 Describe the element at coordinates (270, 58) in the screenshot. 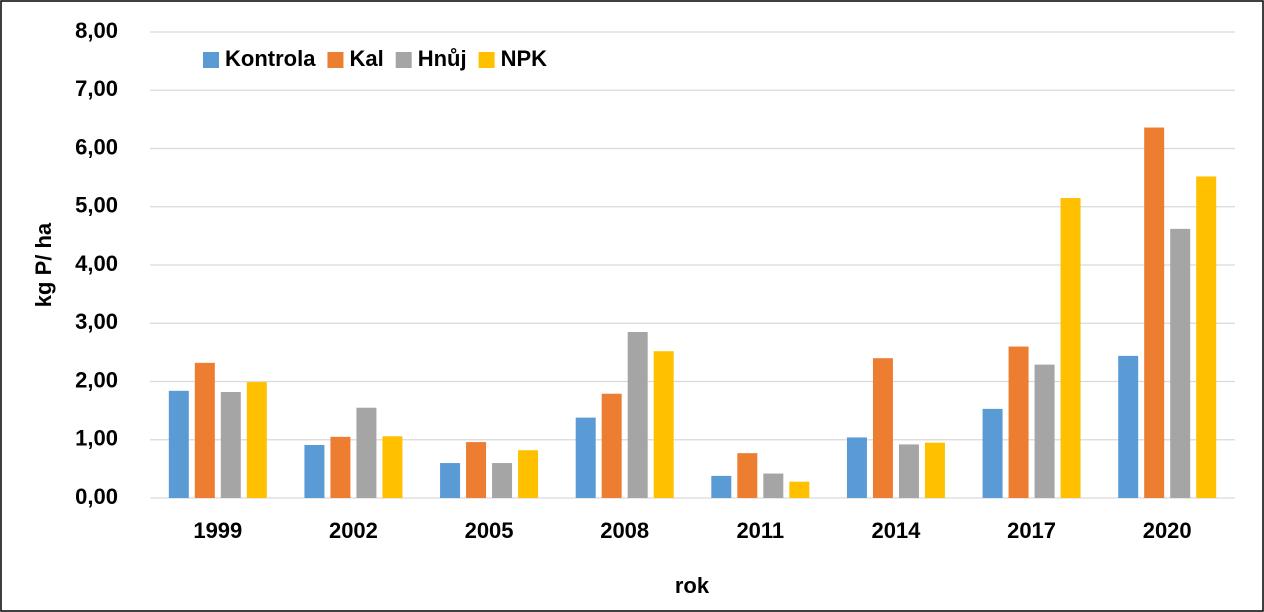

I see `legend-label: Kontrola` at that location.